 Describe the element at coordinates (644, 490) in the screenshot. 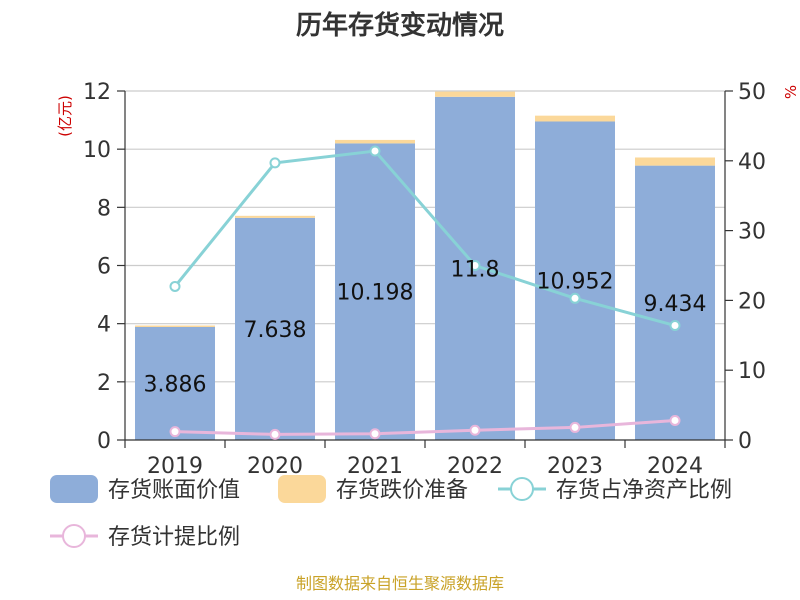

I see `legend-label-inventory-ratio: 存货占净资产比例` at that location.